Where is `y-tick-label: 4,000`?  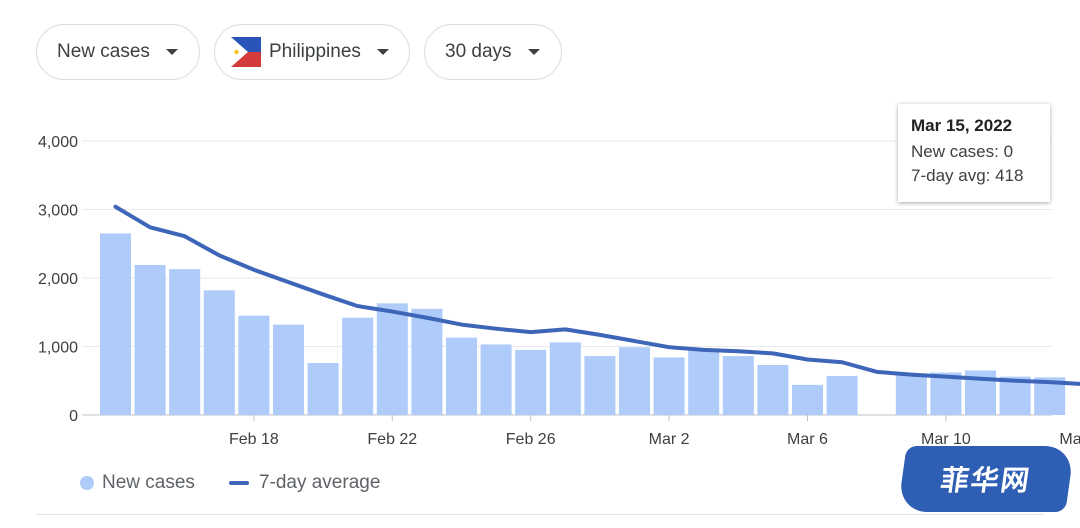
y-tick-label: 4,000 is located at coordinates (58, 142).